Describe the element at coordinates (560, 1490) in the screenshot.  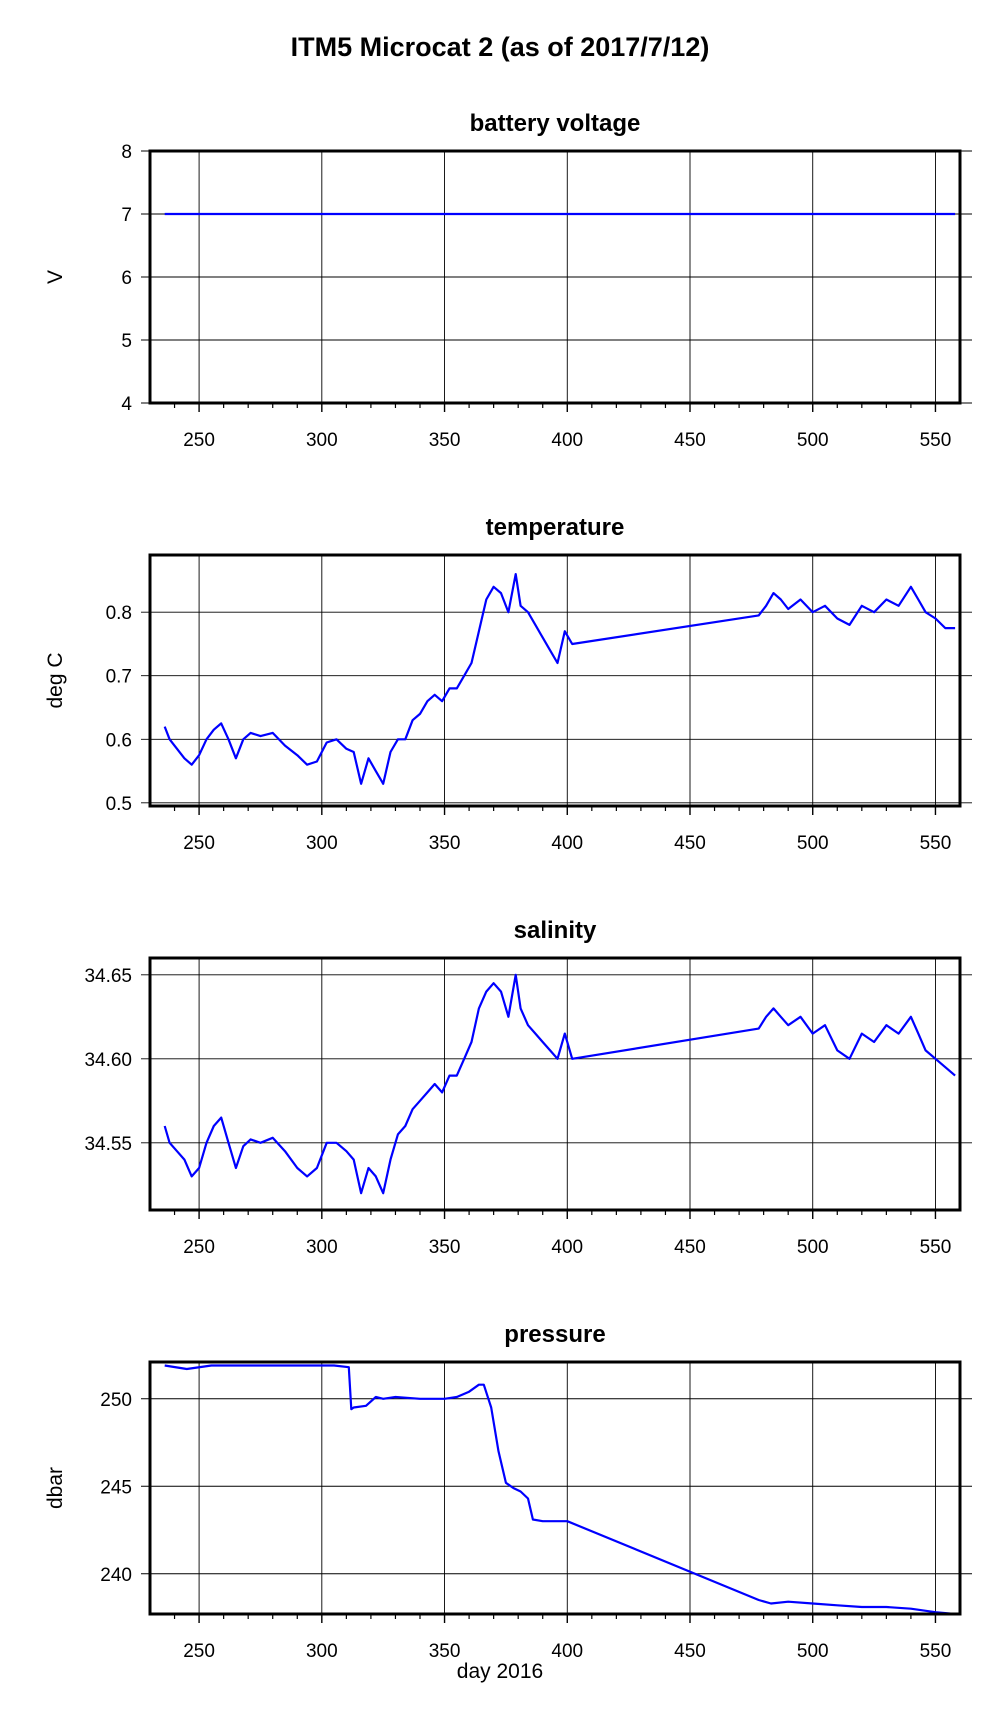
I see `pressure-series-line` at that location.